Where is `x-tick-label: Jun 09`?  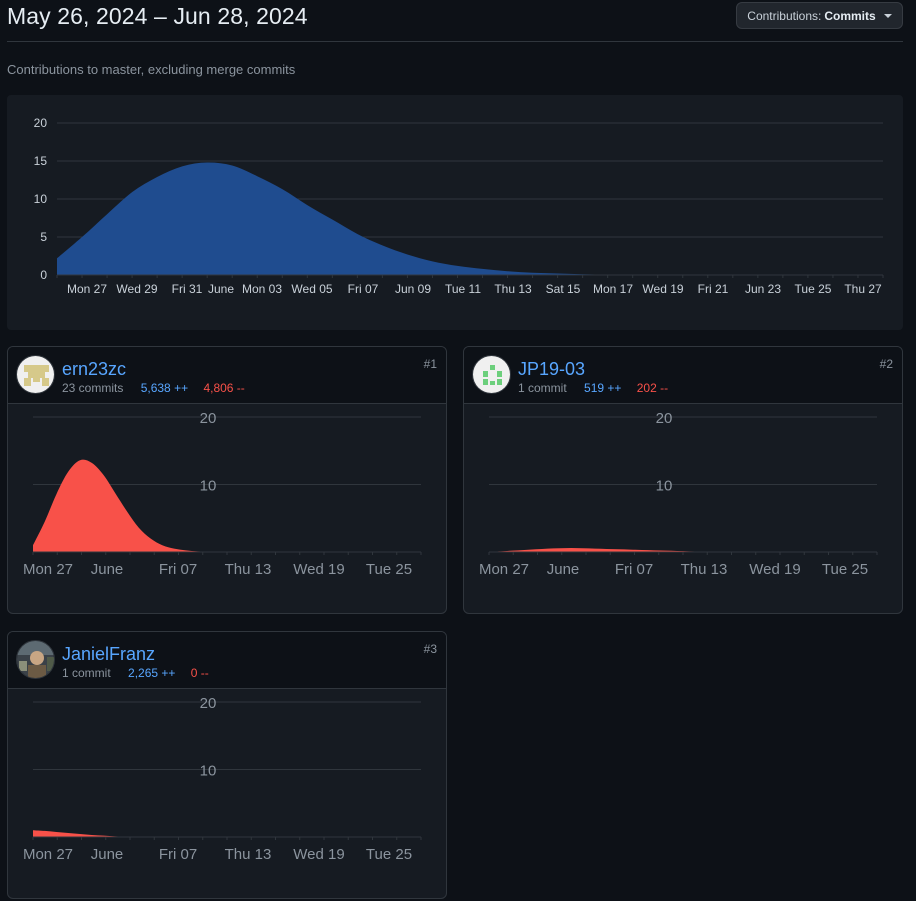
x-tick-label: Jun 09 is located at coordinates (413, 289).